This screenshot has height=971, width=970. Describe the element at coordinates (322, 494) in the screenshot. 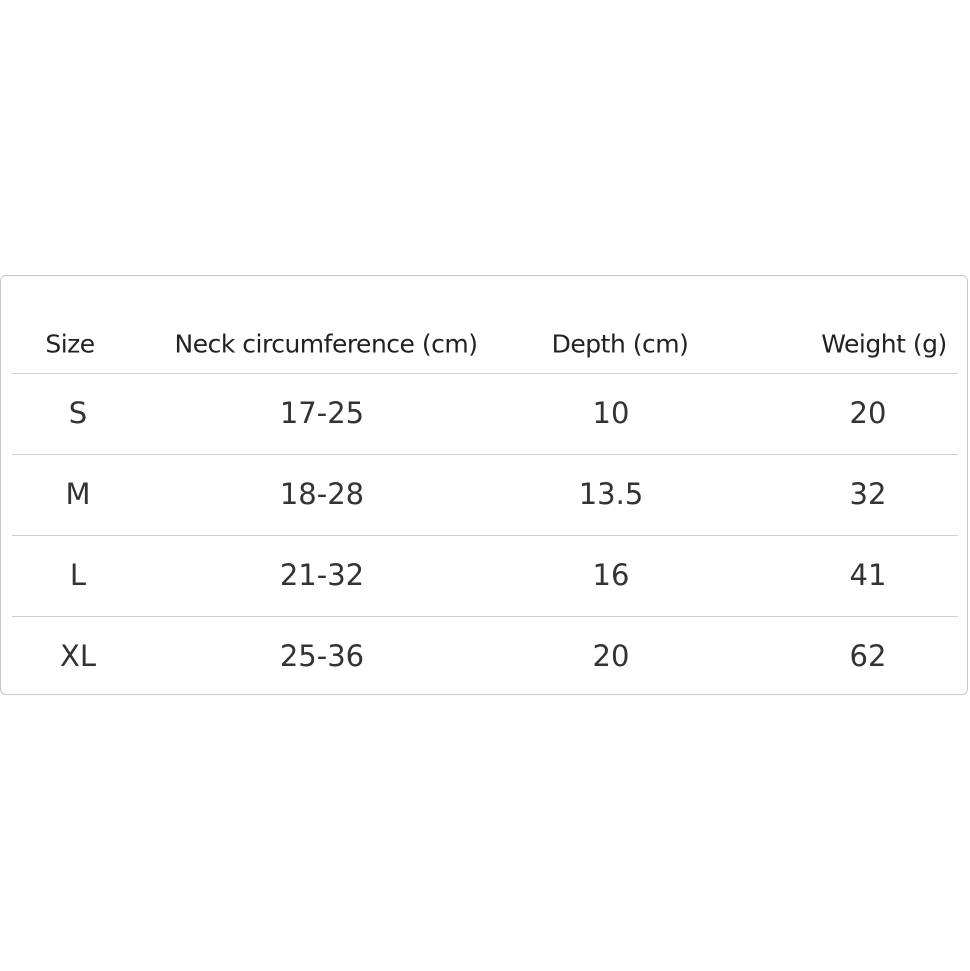

I see `table-cell: 18-28` at that location.